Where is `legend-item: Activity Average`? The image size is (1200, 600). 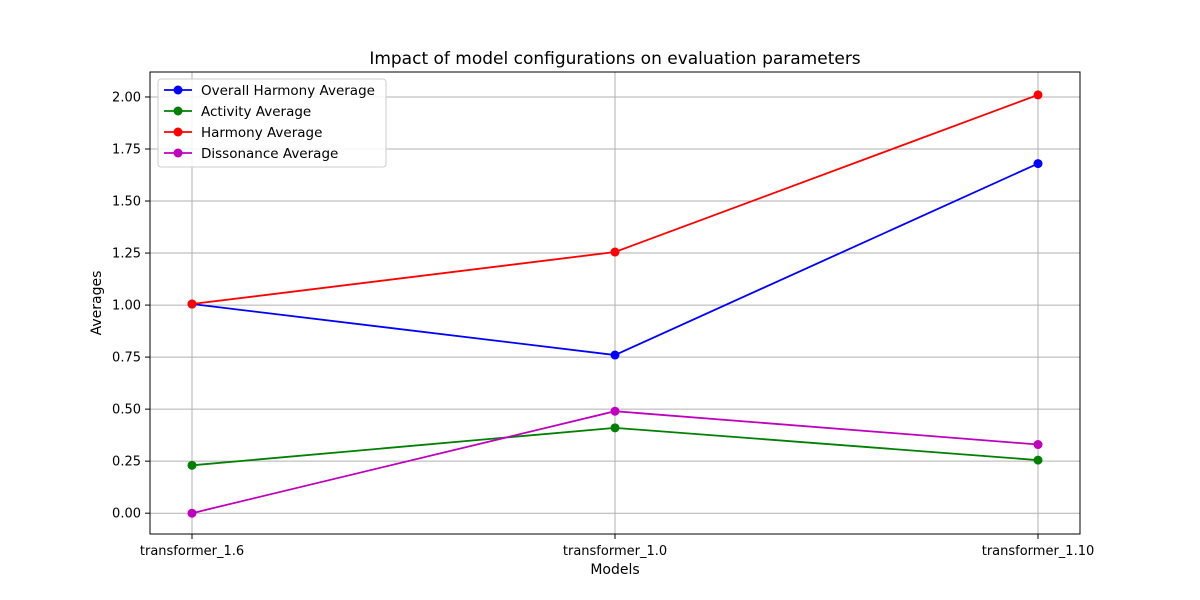
legend-item: Activity Average is located at coordinates (237, 112).